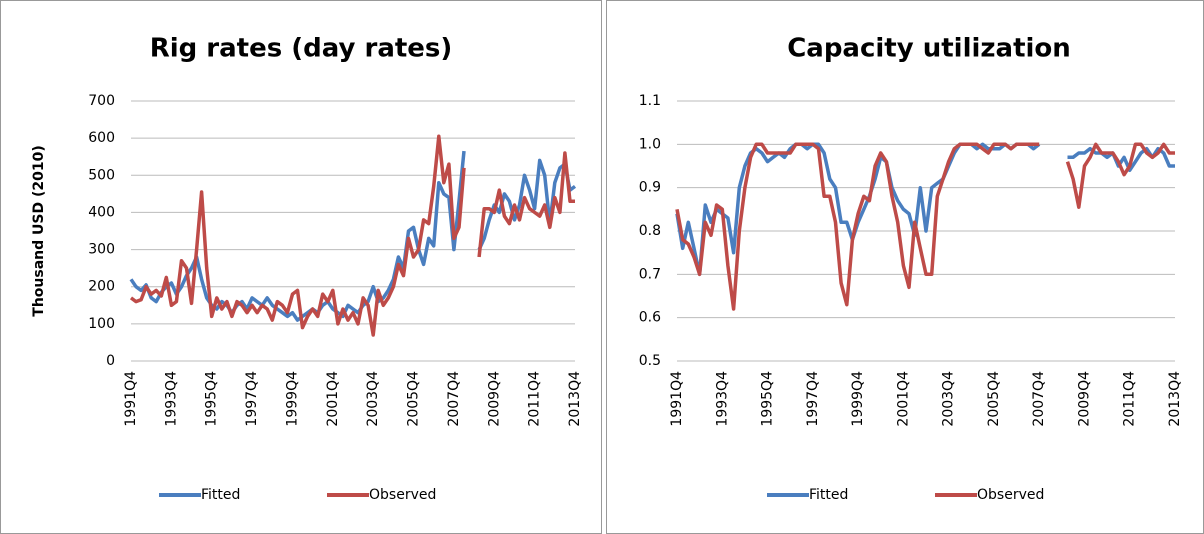  Describe the element at coordinates (650, 144) in the screenshot. I see `y-tick-label: 1.0` at that location.